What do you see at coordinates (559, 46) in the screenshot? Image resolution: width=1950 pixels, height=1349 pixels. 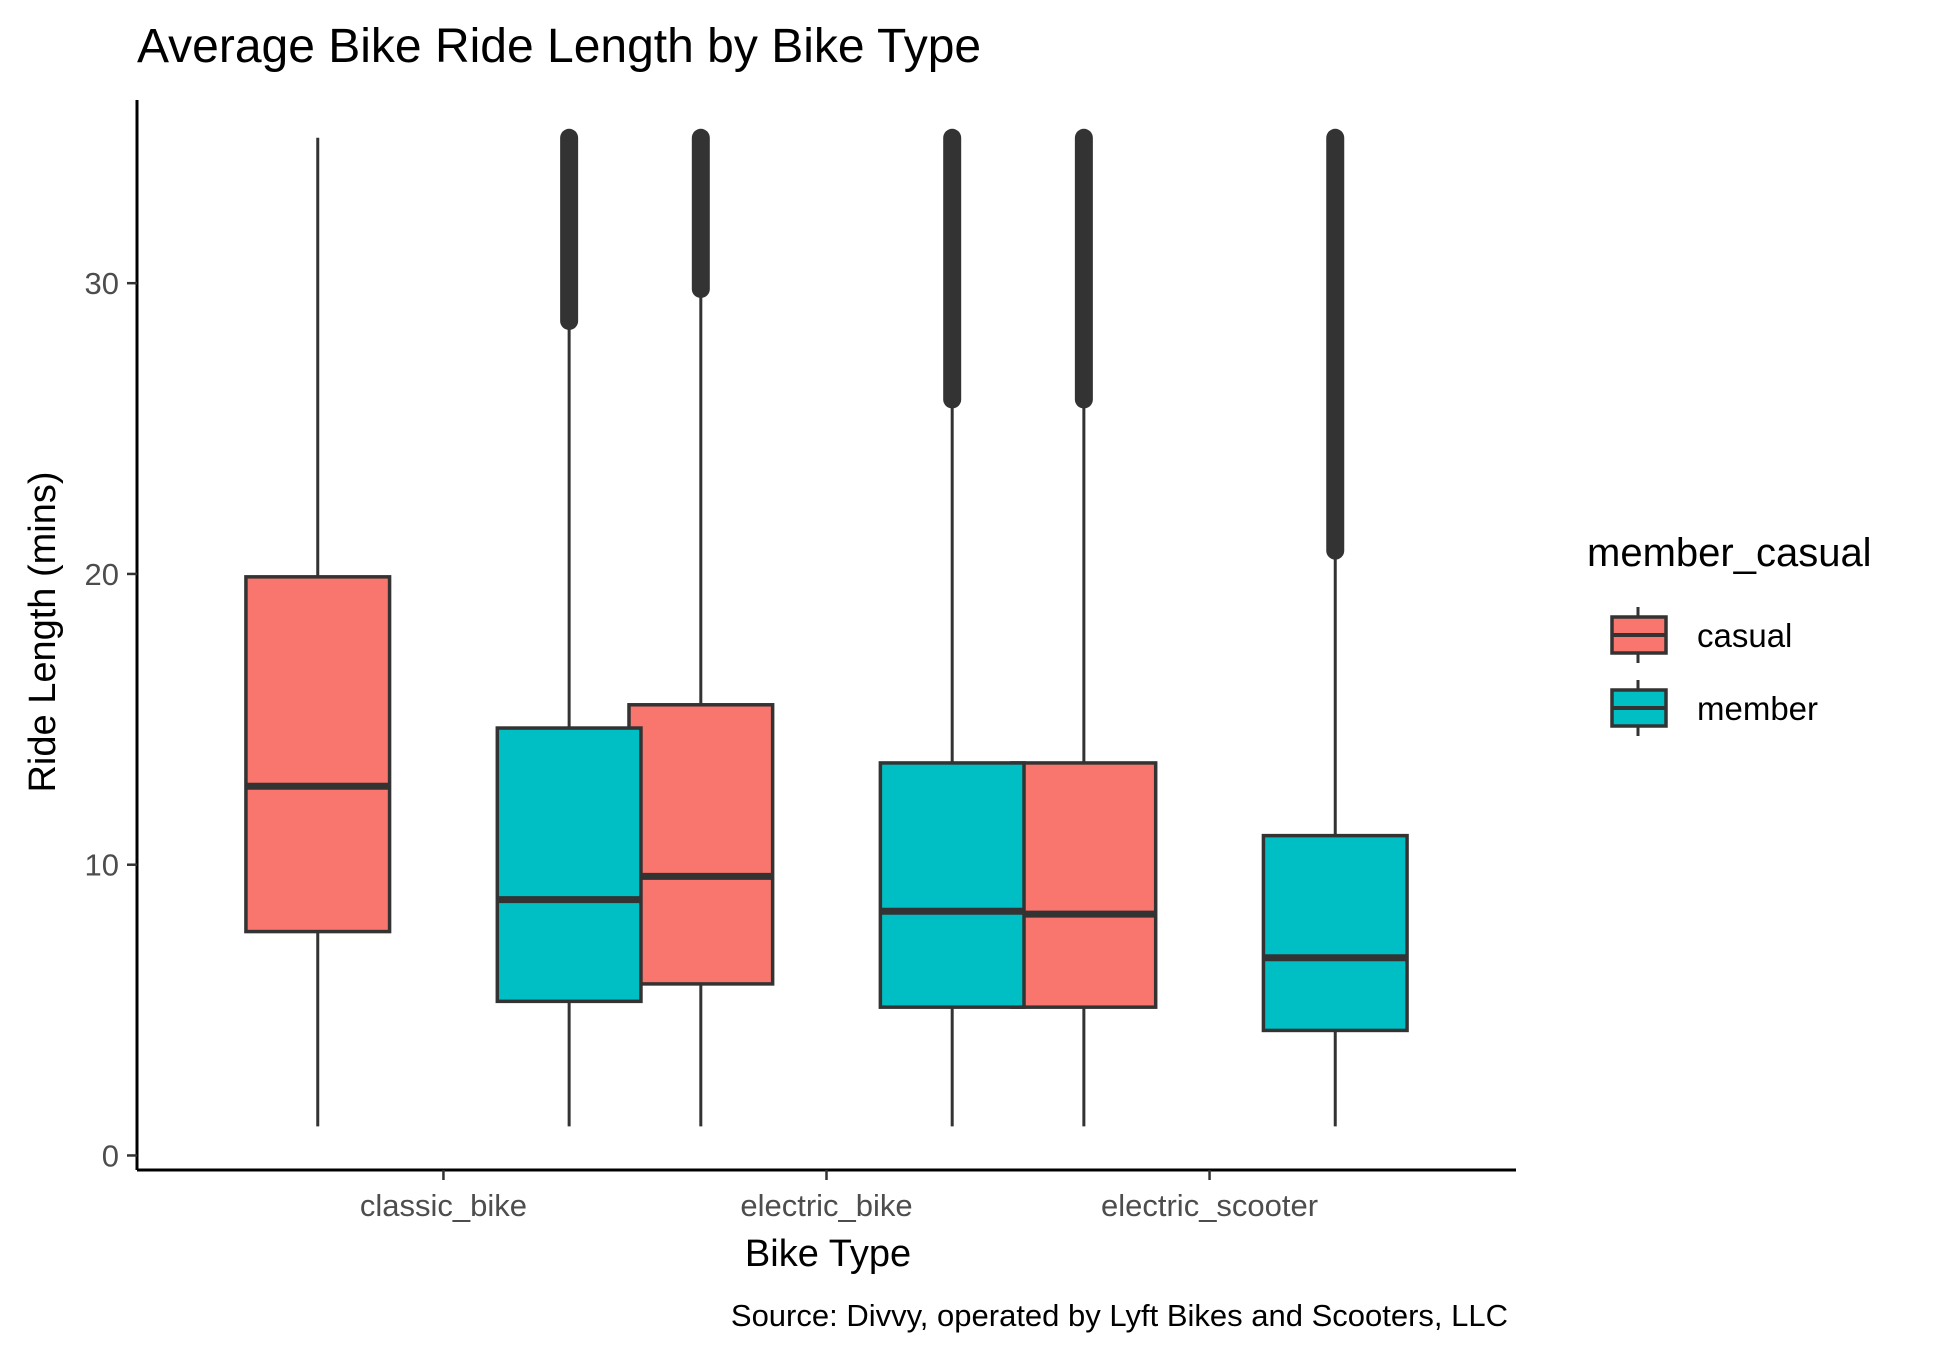 I see `chart-title: Average Bike Ride Length by Bike Type` at bounding box center [559, 46].